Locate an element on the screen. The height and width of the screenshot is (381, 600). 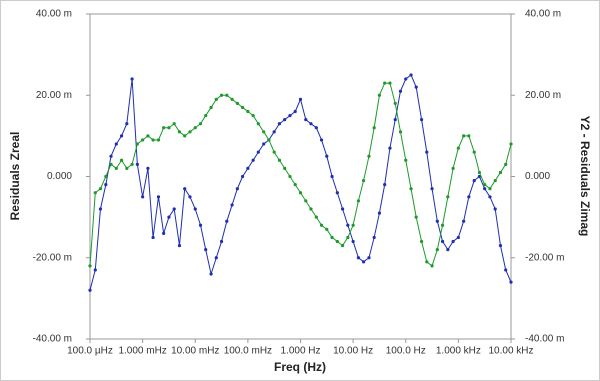
y2-tick-label: -20.00 m is located at coordinates (544, 257).